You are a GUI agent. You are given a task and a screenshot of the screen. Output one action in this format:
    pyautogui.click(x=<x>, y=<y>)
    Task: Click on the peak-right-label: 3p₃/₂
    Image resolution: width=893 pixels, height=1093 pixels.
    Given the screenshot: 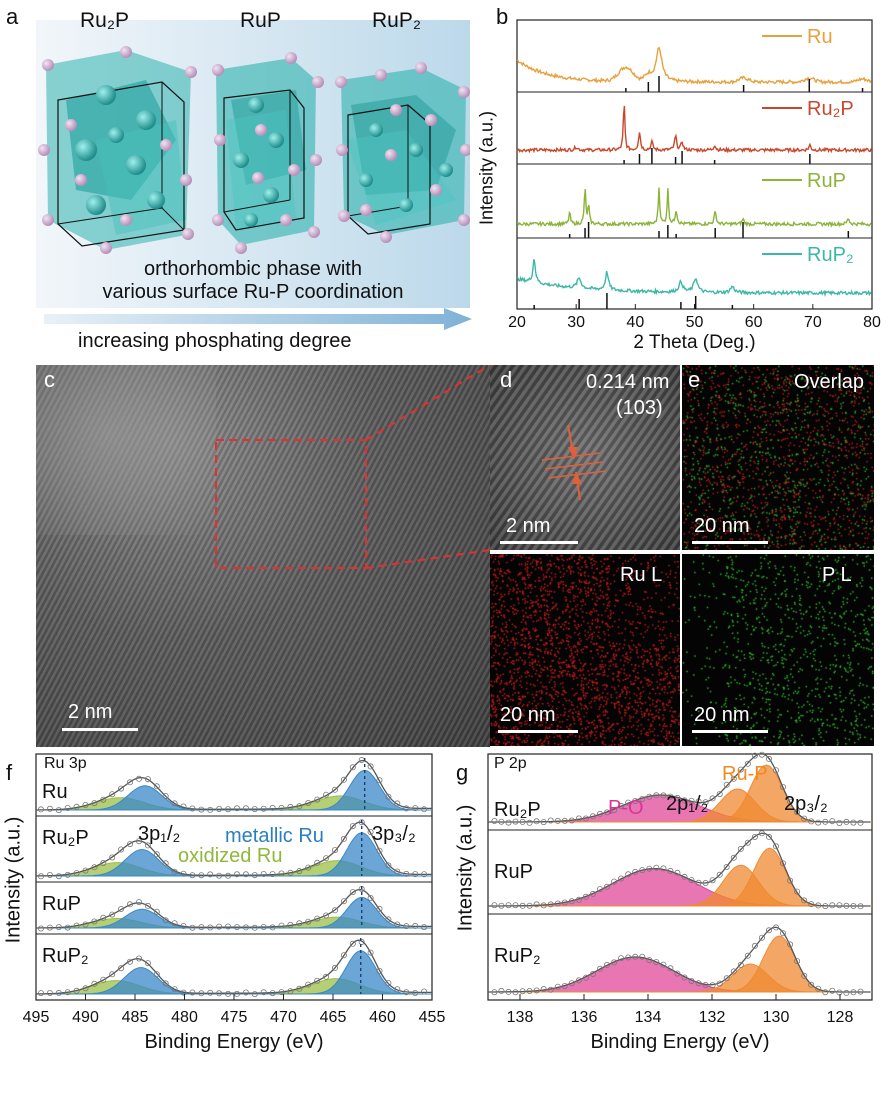 What is the action you would take?
    pyautogui.click(x=394, y=834)
    